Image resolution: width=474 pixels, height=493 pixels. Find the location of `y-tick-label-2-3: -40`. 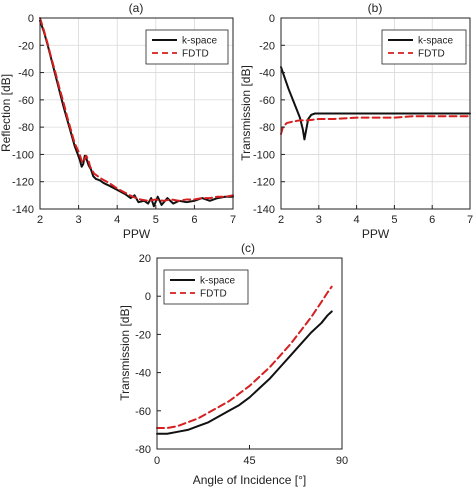

y-tick-label-2-3: -40 is located at coordinates (143, 374).